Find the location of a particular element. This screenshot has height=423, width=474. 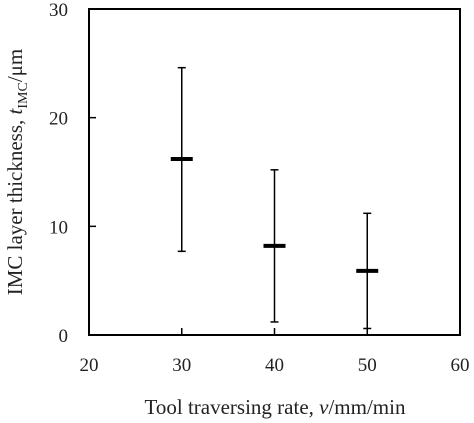

x-tick-label: 60 is located at coordinates (460, 365).